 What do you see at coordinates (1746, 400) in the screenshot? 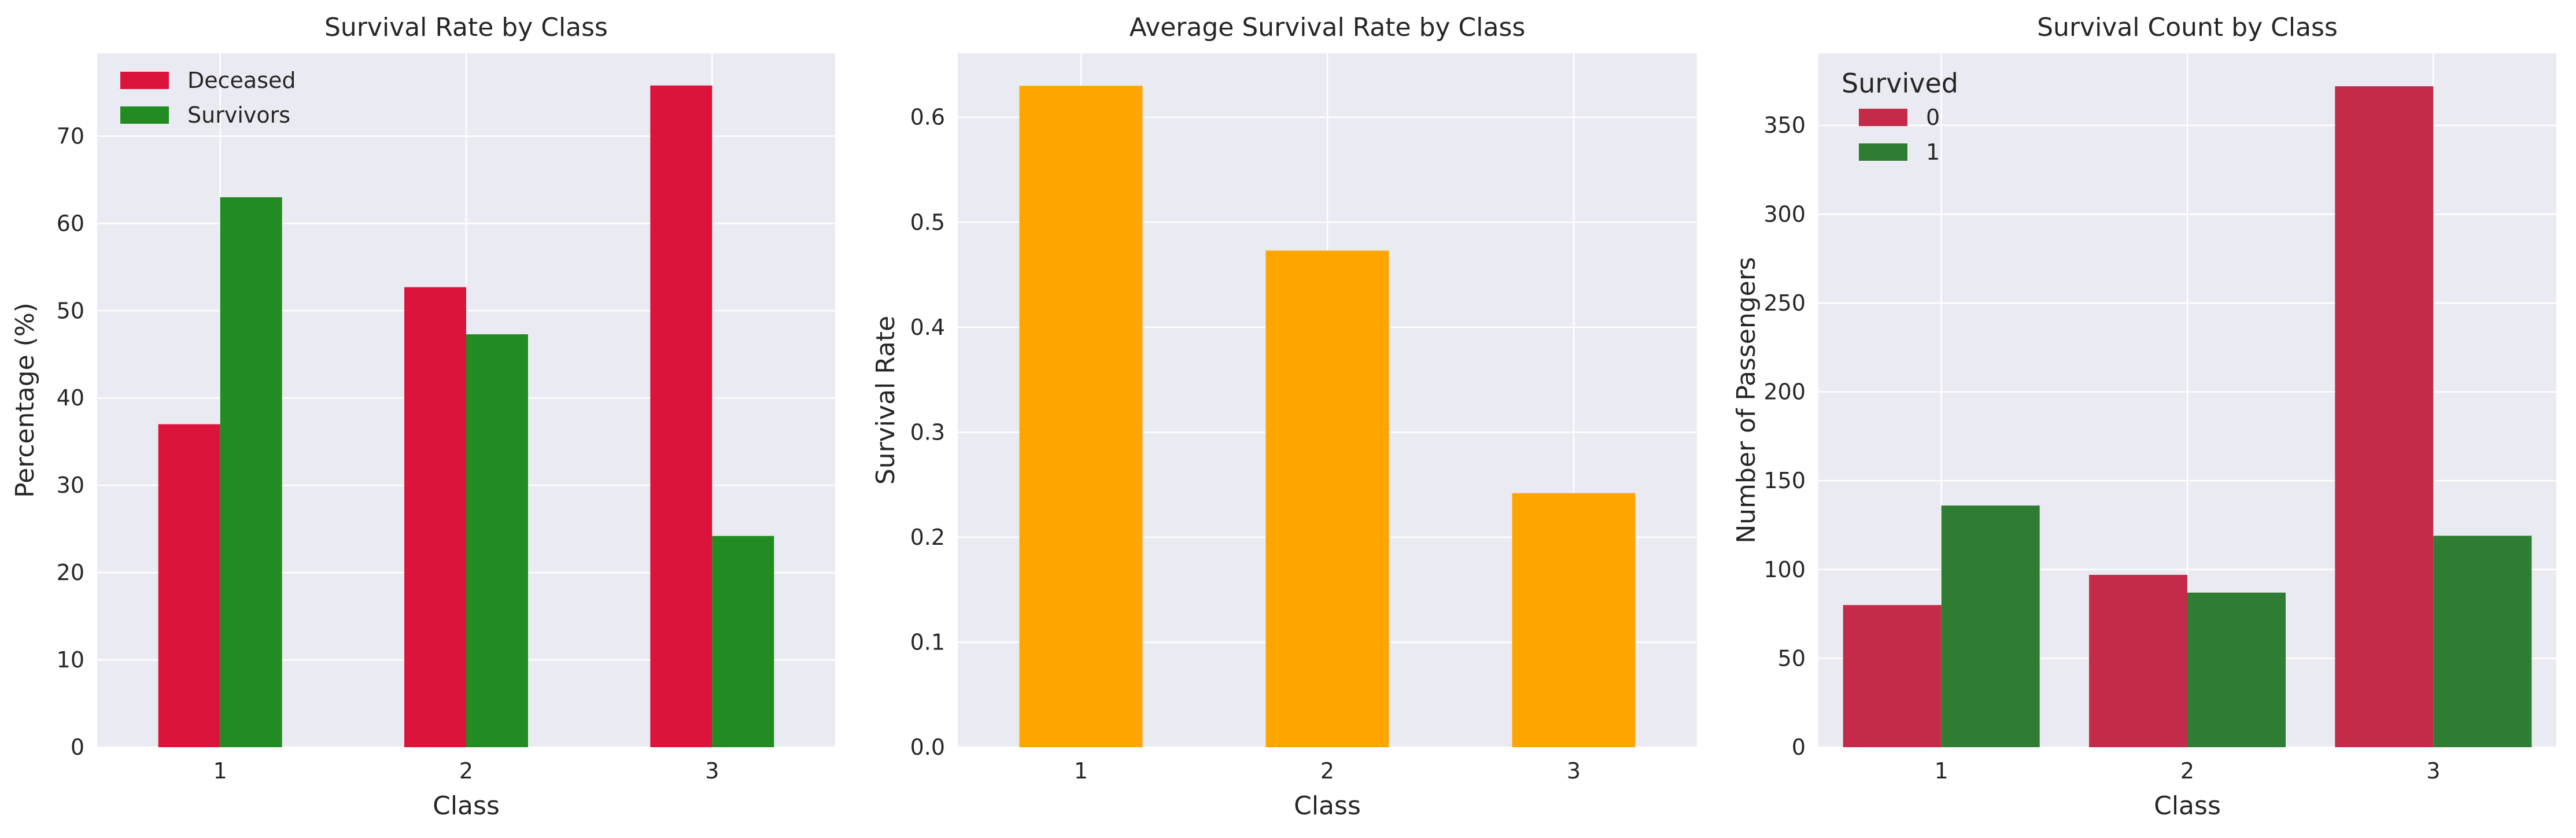
I see `y-axis-label: Number of Passengers` at bounding box center [1746, 400].